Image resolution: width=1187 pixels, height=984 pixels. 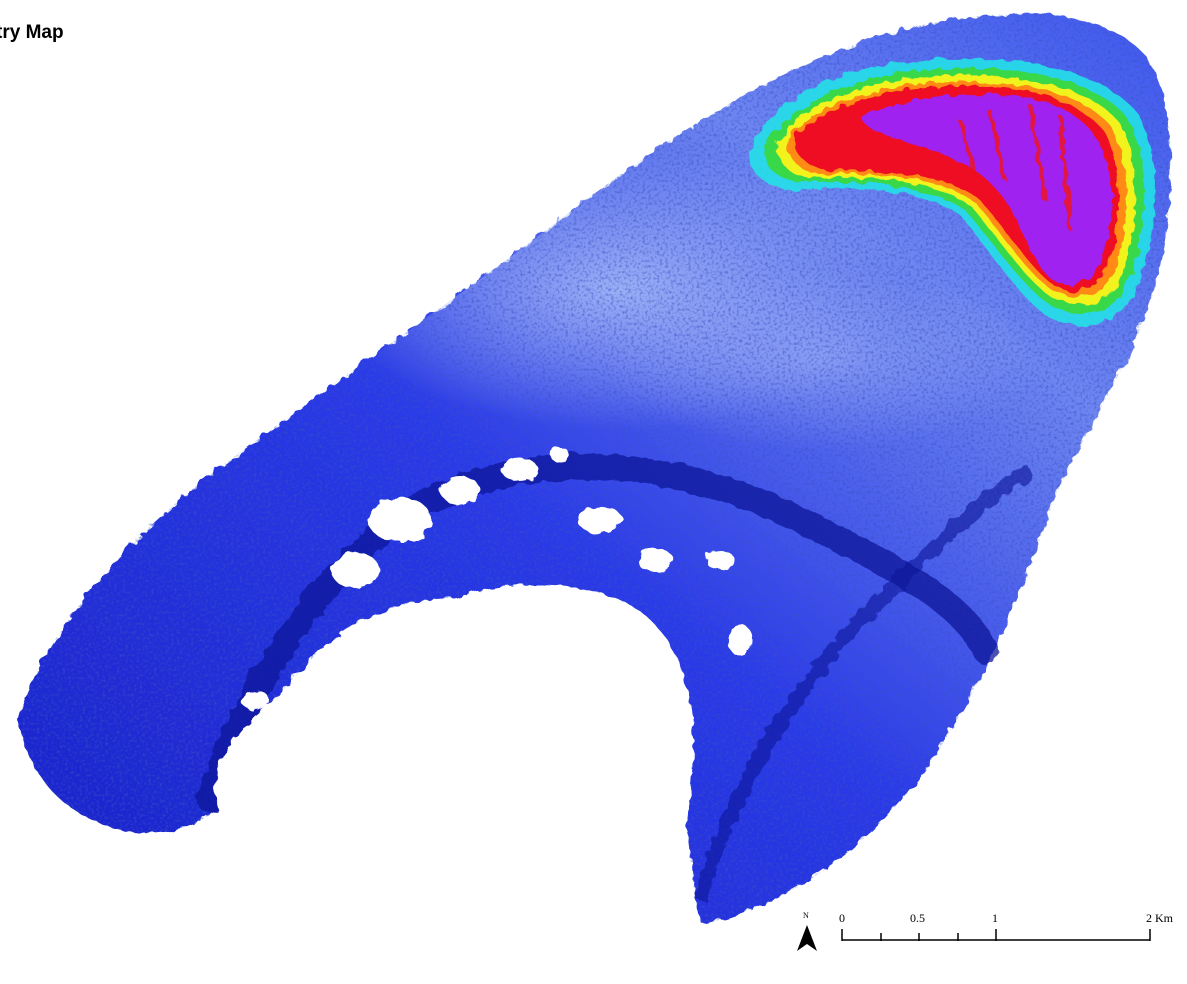 What do you see at coordinates (807, 938) in the screenshot?
I see `north-arrow-icon` at bounding box center [807, 938].